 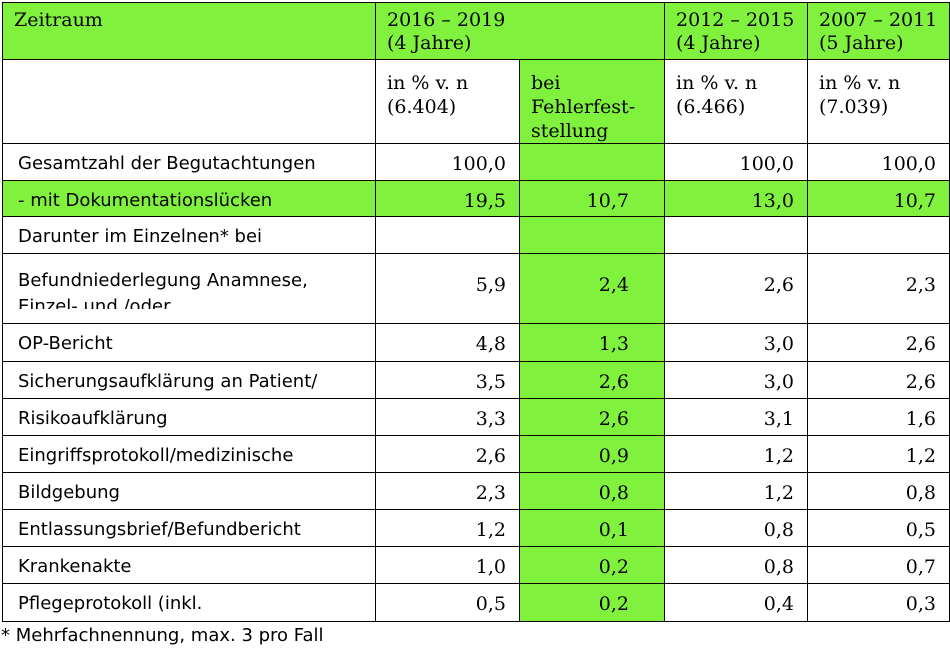 I want to click on value-cell: 5,9, so click(x=447, y=288).